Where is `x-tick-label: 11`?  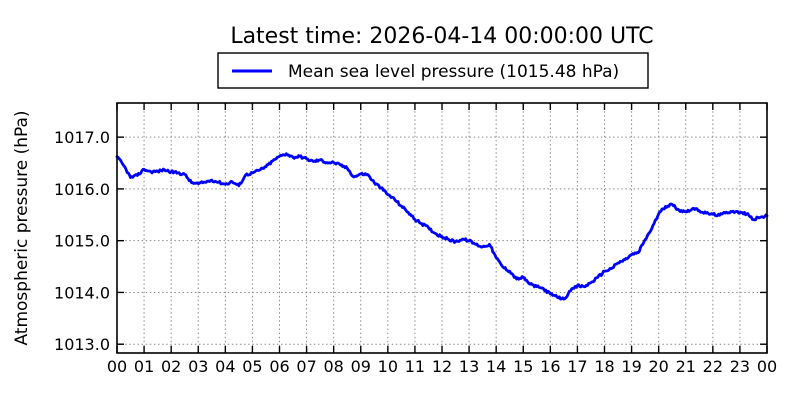
x-tick-label: 11 is located at coordinates (415, 366).